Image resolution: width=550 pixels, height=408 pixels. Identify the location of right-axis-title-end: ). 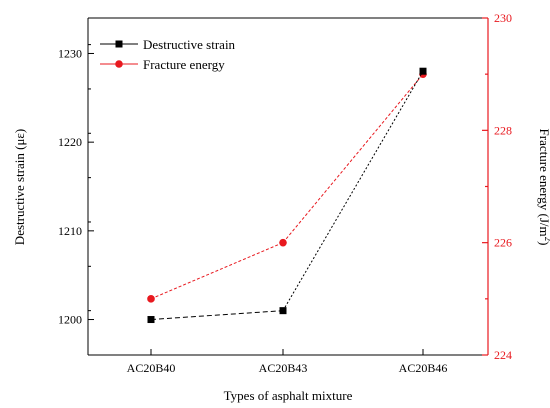
(543, 243).